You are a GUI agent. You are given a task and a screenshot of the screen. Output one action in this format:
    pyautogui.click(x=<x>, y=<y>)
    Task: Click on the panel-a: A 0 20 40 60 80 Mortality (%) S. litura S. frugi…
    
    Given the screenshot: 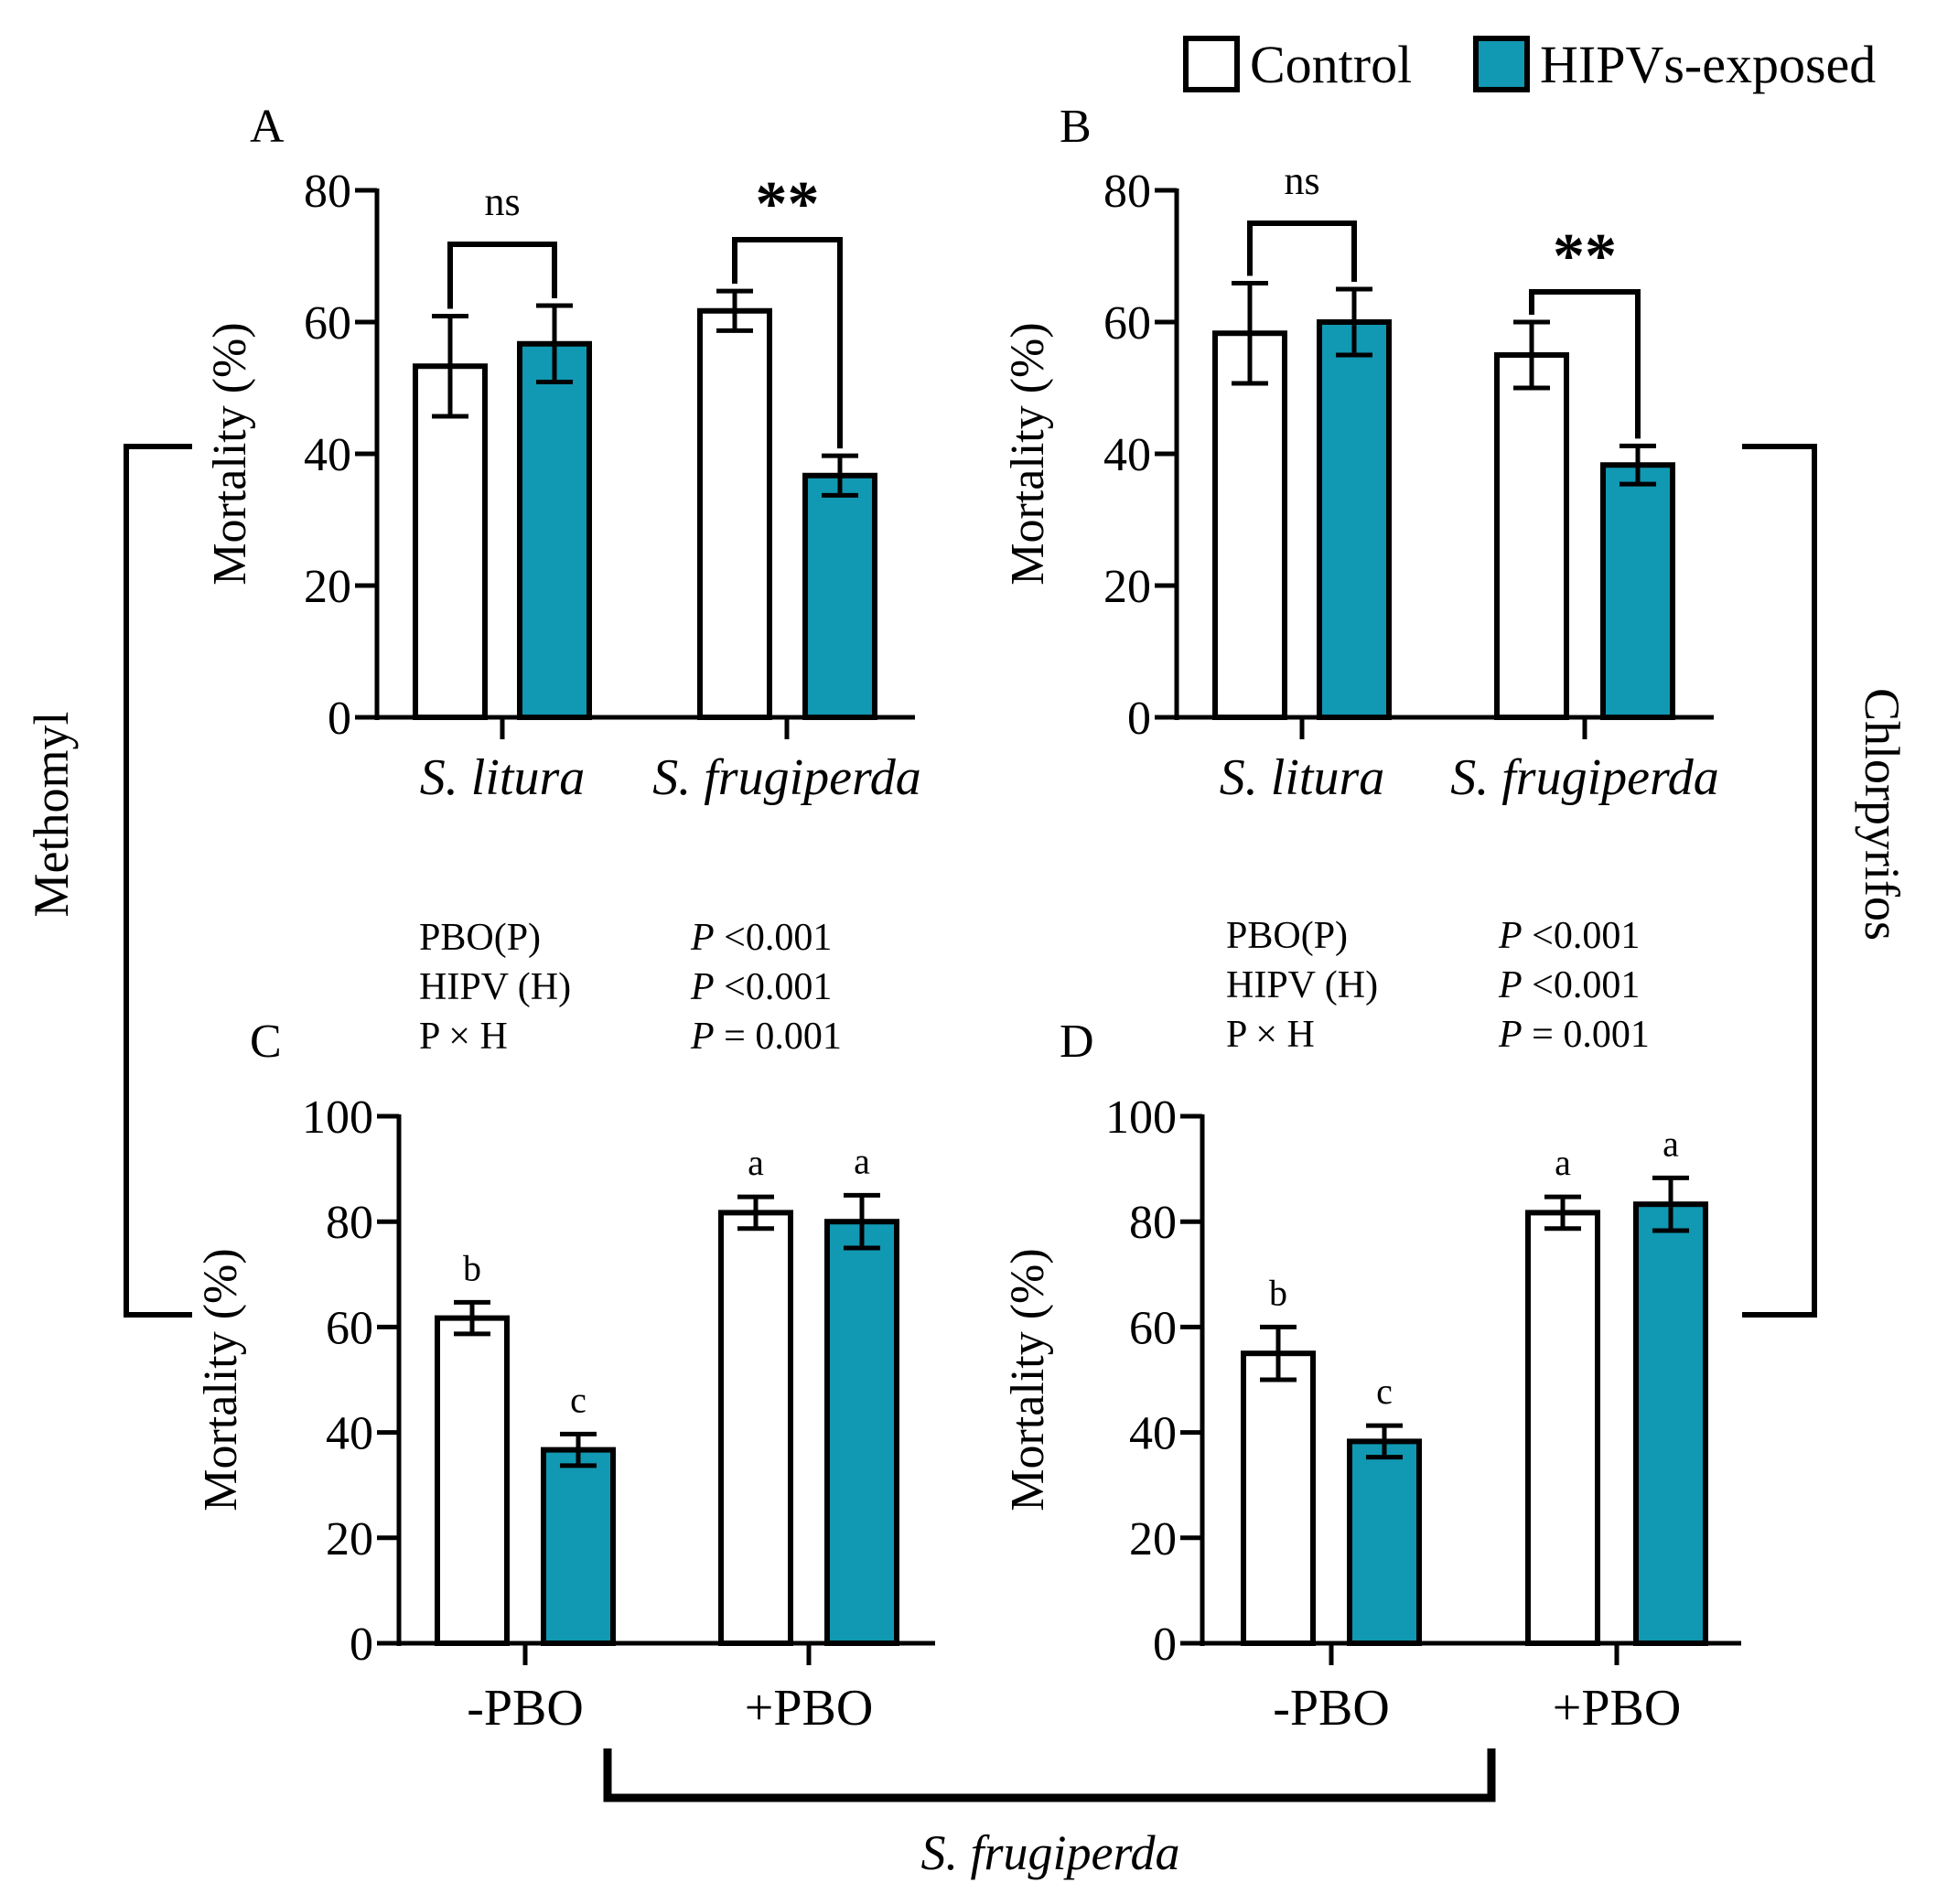 What is the action you would take?
    pyautogui.click(x=562, y=453)
    